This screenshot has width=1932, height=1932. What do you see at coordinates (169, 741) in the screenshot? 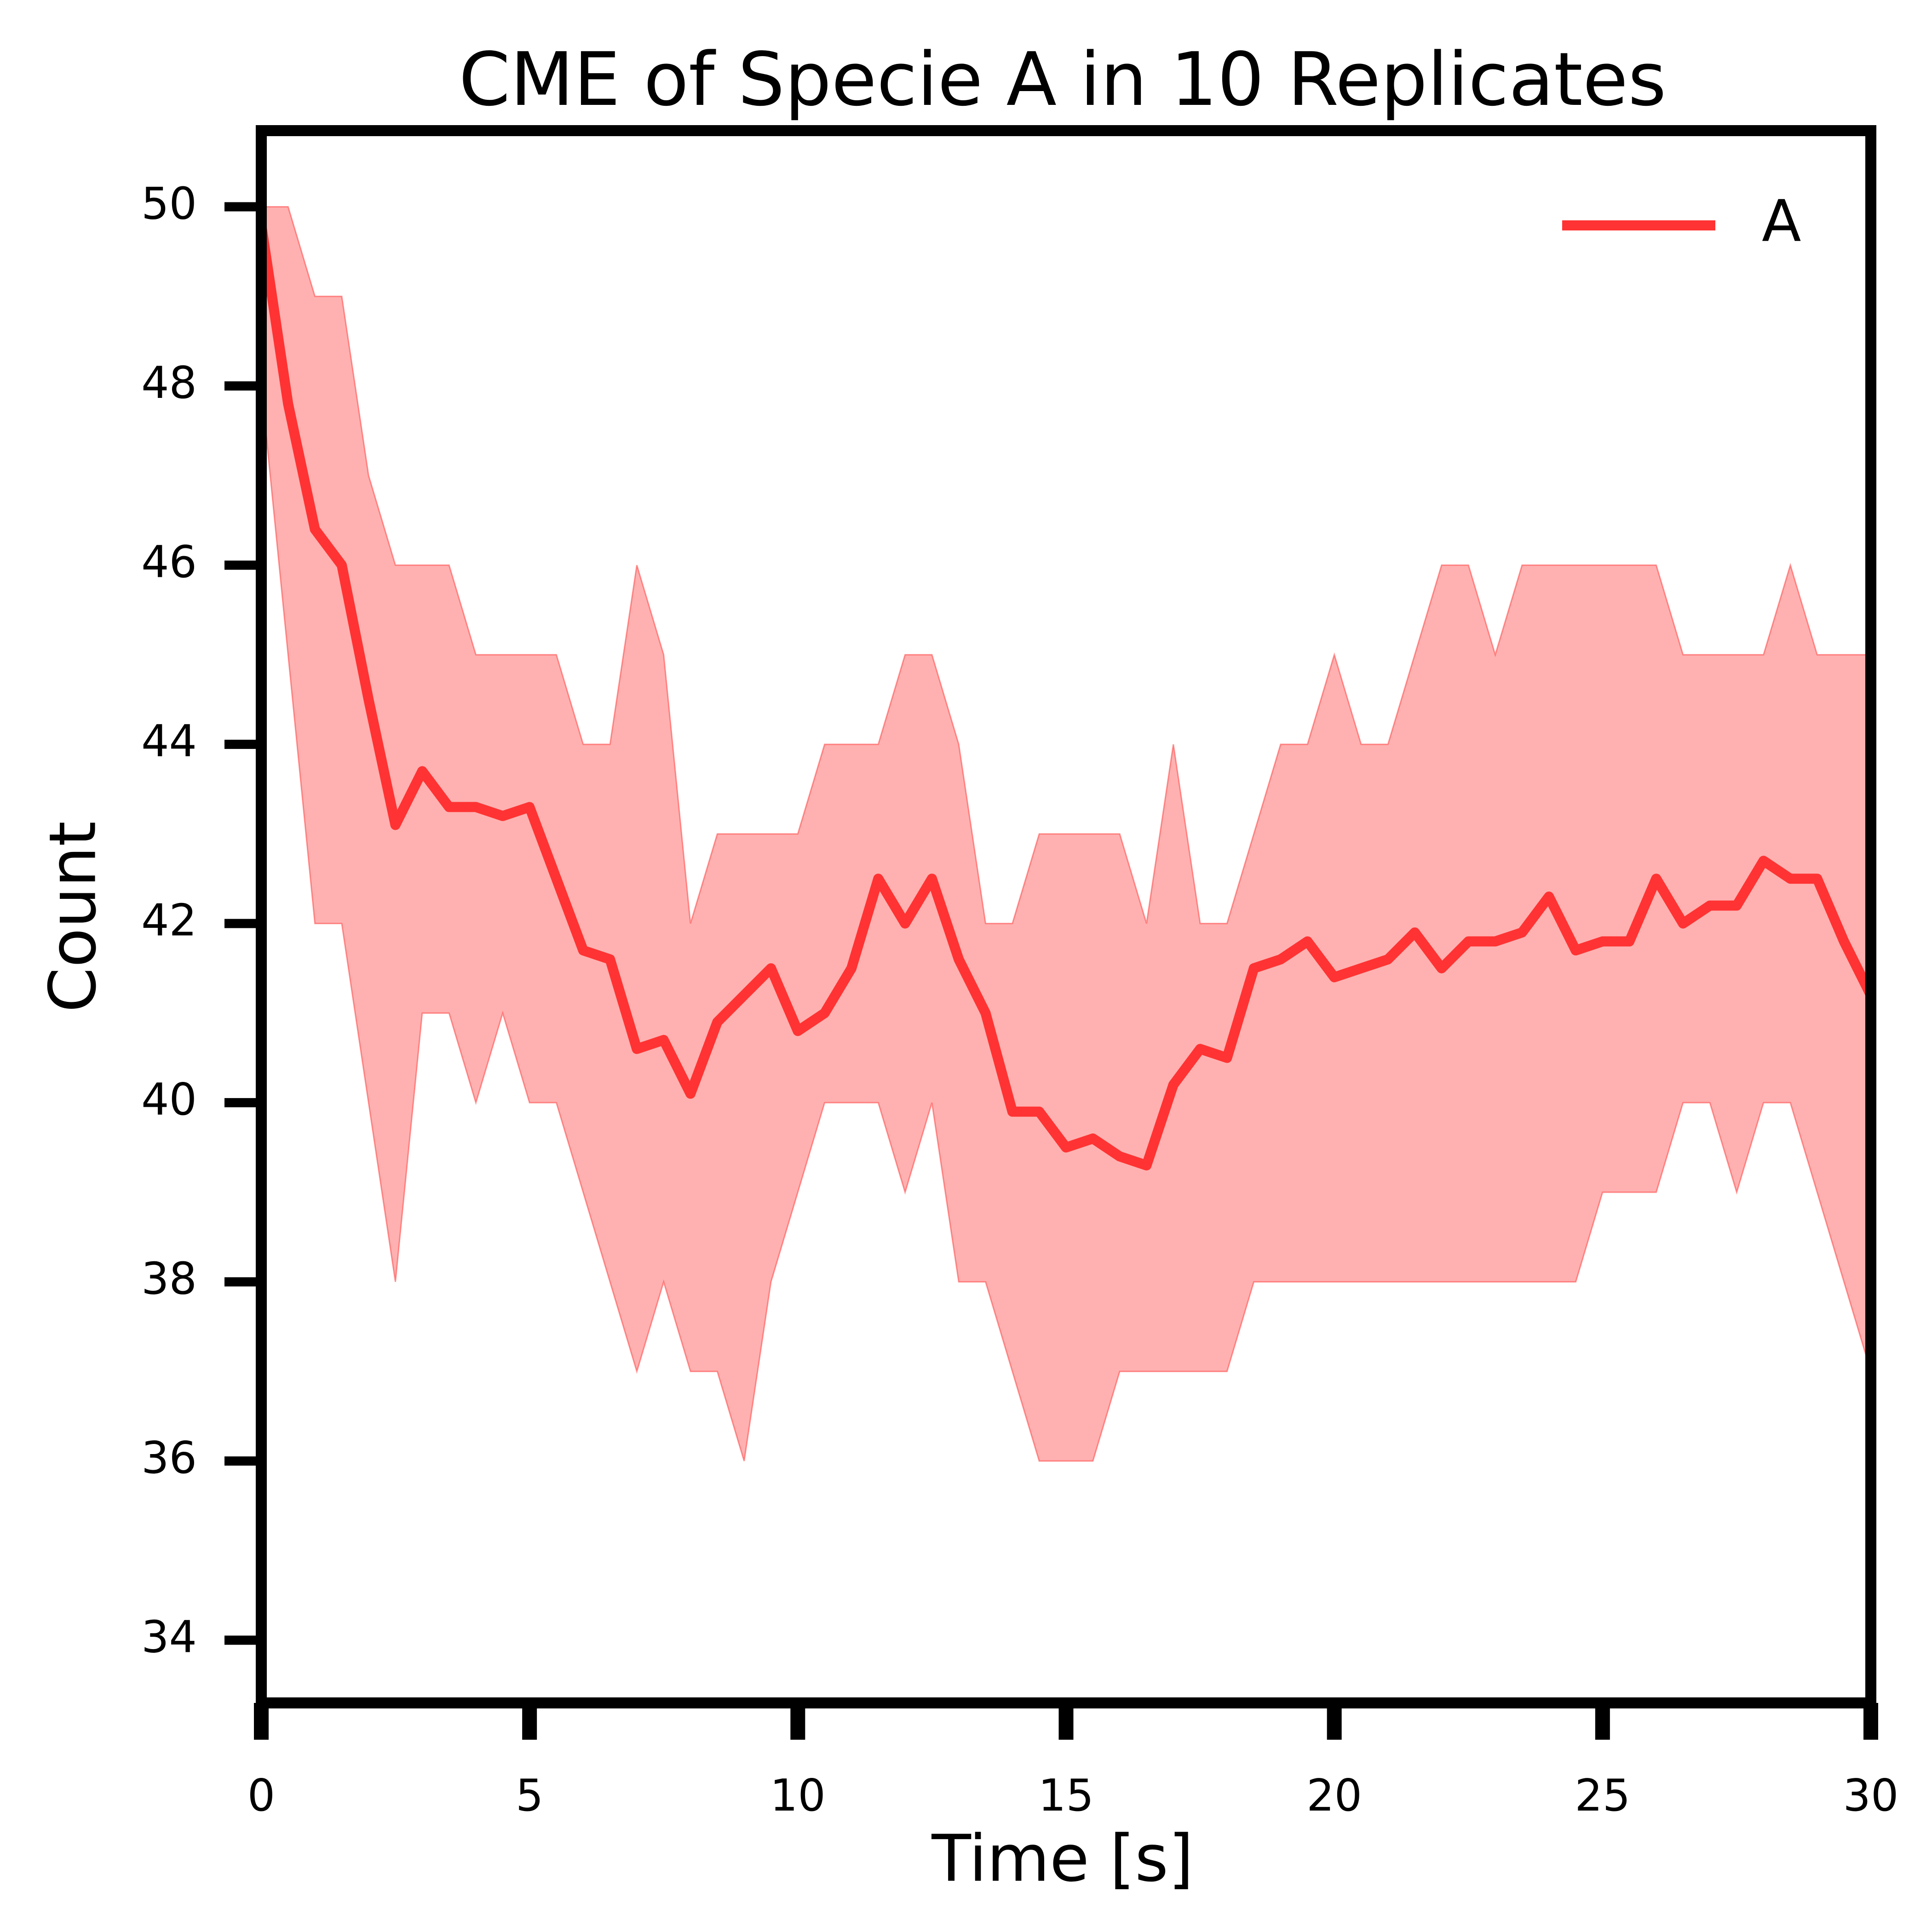
I see `y-tick-label: 44` at bounding box center [169, 741].